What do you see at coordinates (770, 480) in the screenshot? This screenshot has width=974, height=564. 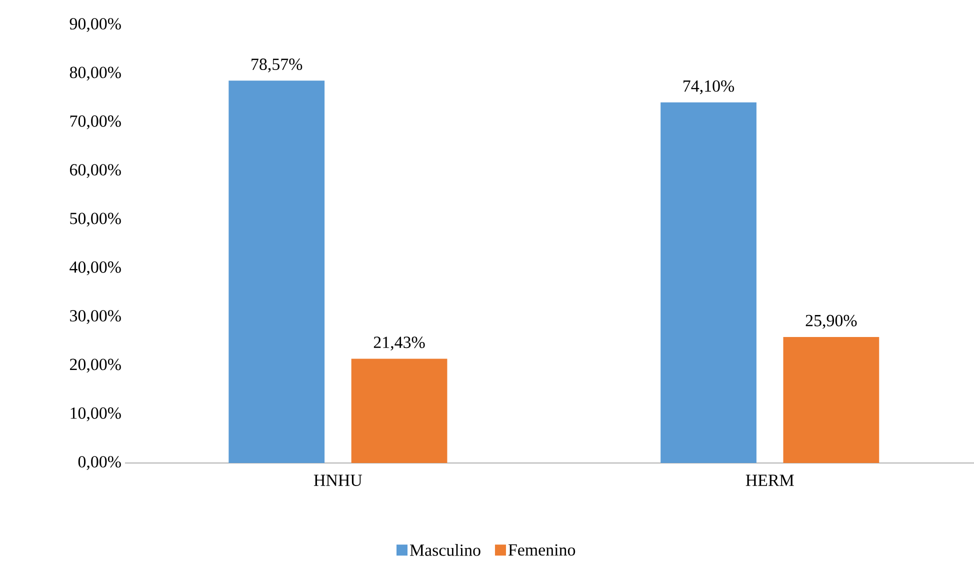 I see `x-tick-label: HERM` at bounding box center [770, 480].